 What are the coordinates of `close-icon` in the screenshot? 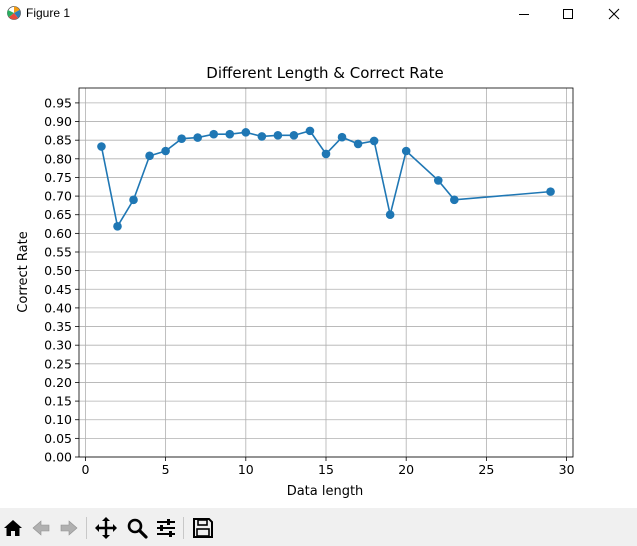 It's located at (614, 14).